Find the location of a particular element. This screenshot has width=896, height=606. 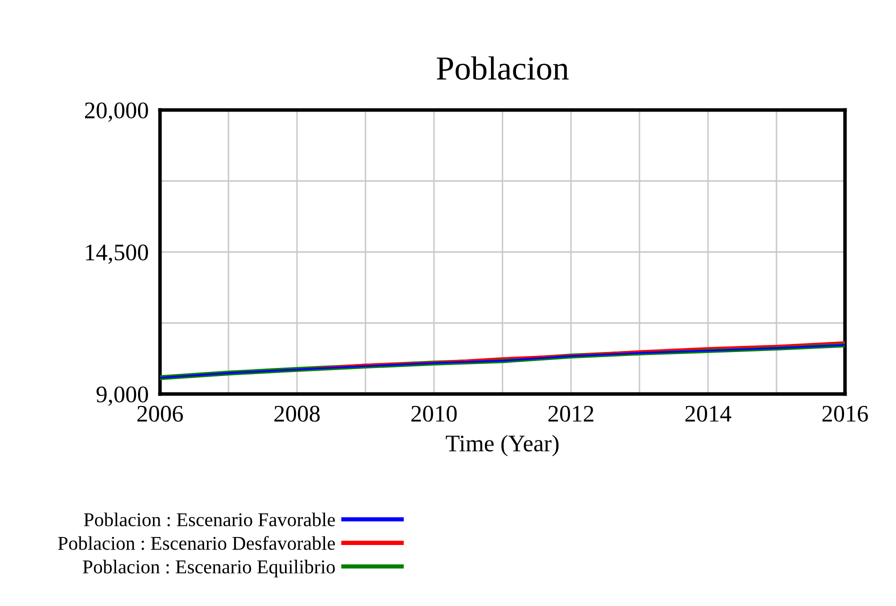

y-tick-label: 20,000 is located at coordinates (116, 112).